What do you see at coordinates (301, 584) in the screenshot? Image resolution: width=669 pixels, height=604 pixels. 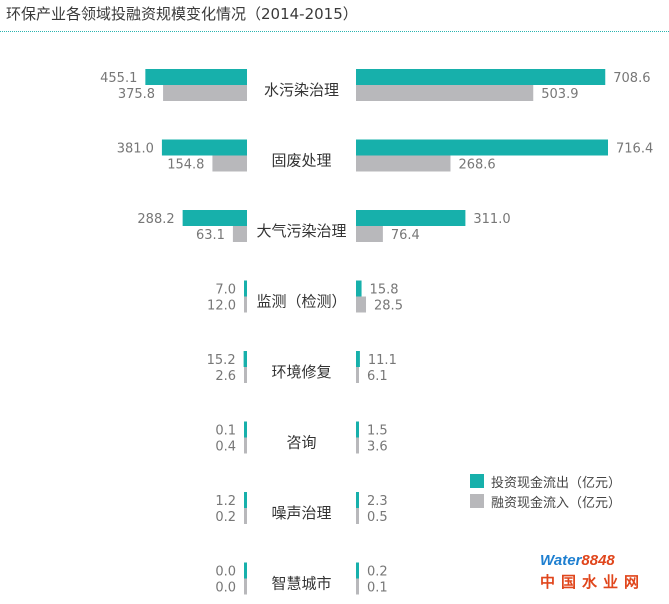 I see `category-label: 智慧城市` at bounding box center [301, 584].